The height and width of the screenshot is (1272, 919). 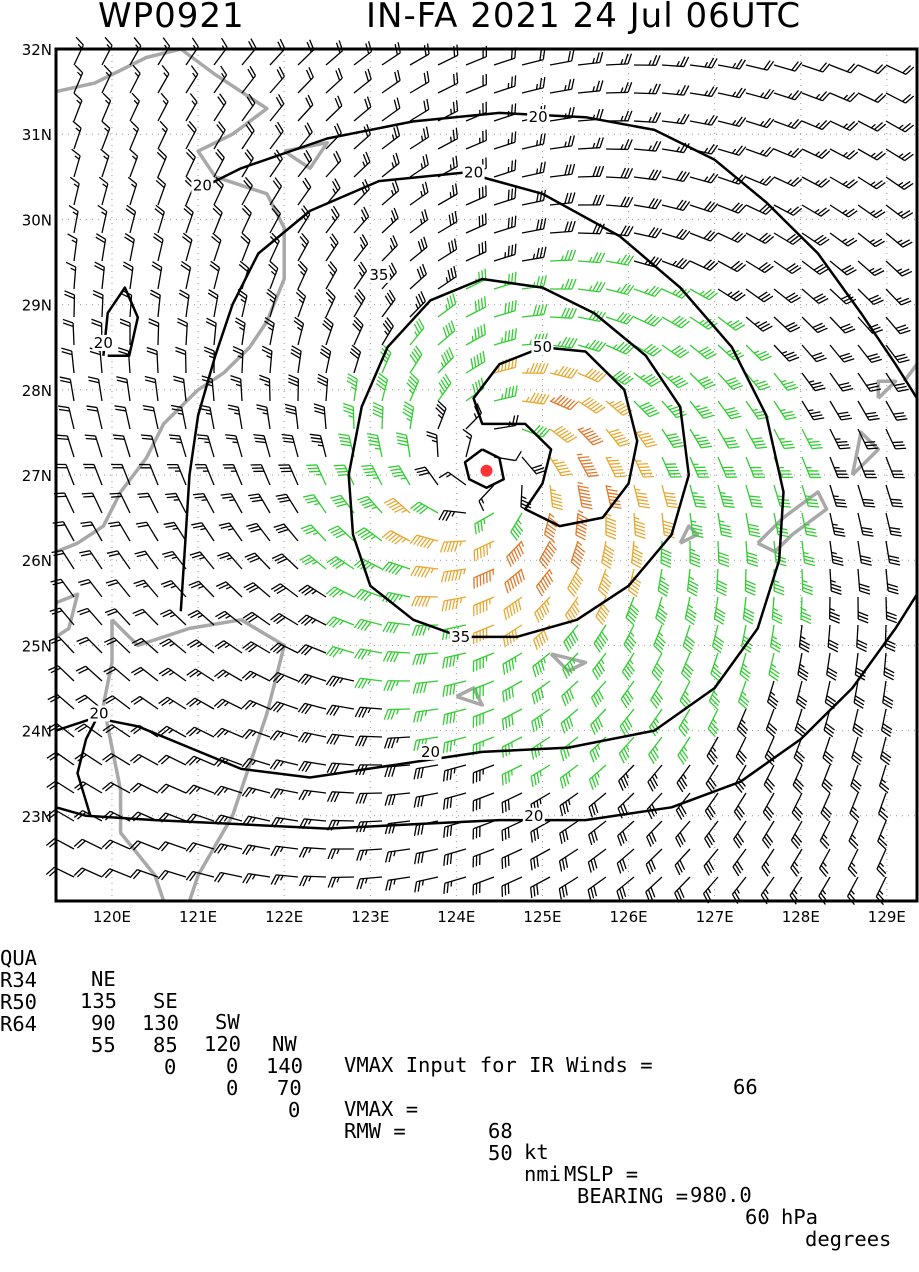 What do you see at coordinates (487, 471) in the screenshot?
I see `storm-center-icon` at bounding box center [487, 471].